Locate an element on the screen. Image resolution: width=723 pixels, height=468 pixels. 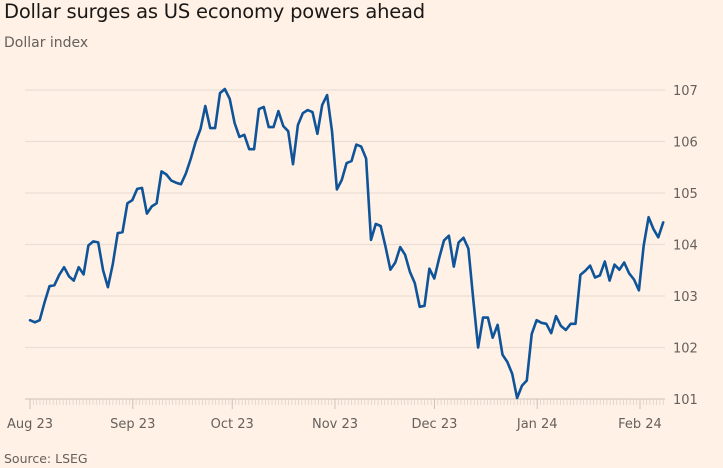
source-note: Source: LSEG is located at coordinates (46, 458).